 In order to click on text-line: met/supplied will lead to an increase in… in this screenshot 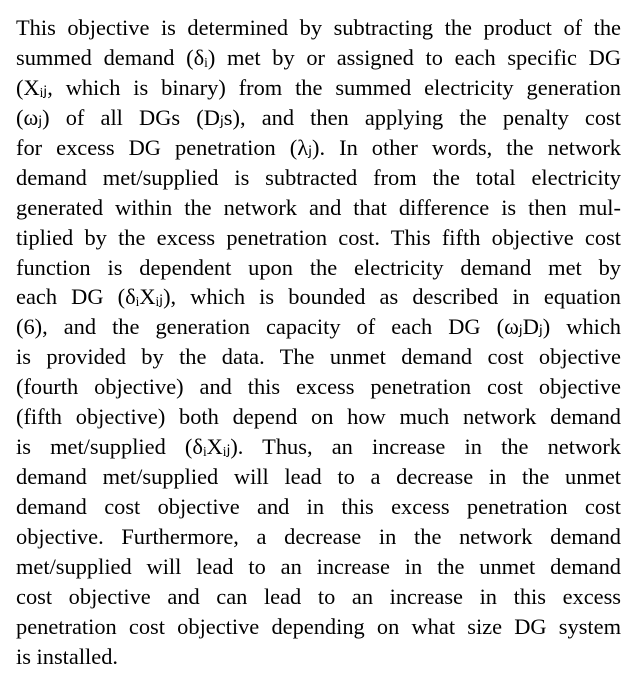, I will do `click(318, 566)`.